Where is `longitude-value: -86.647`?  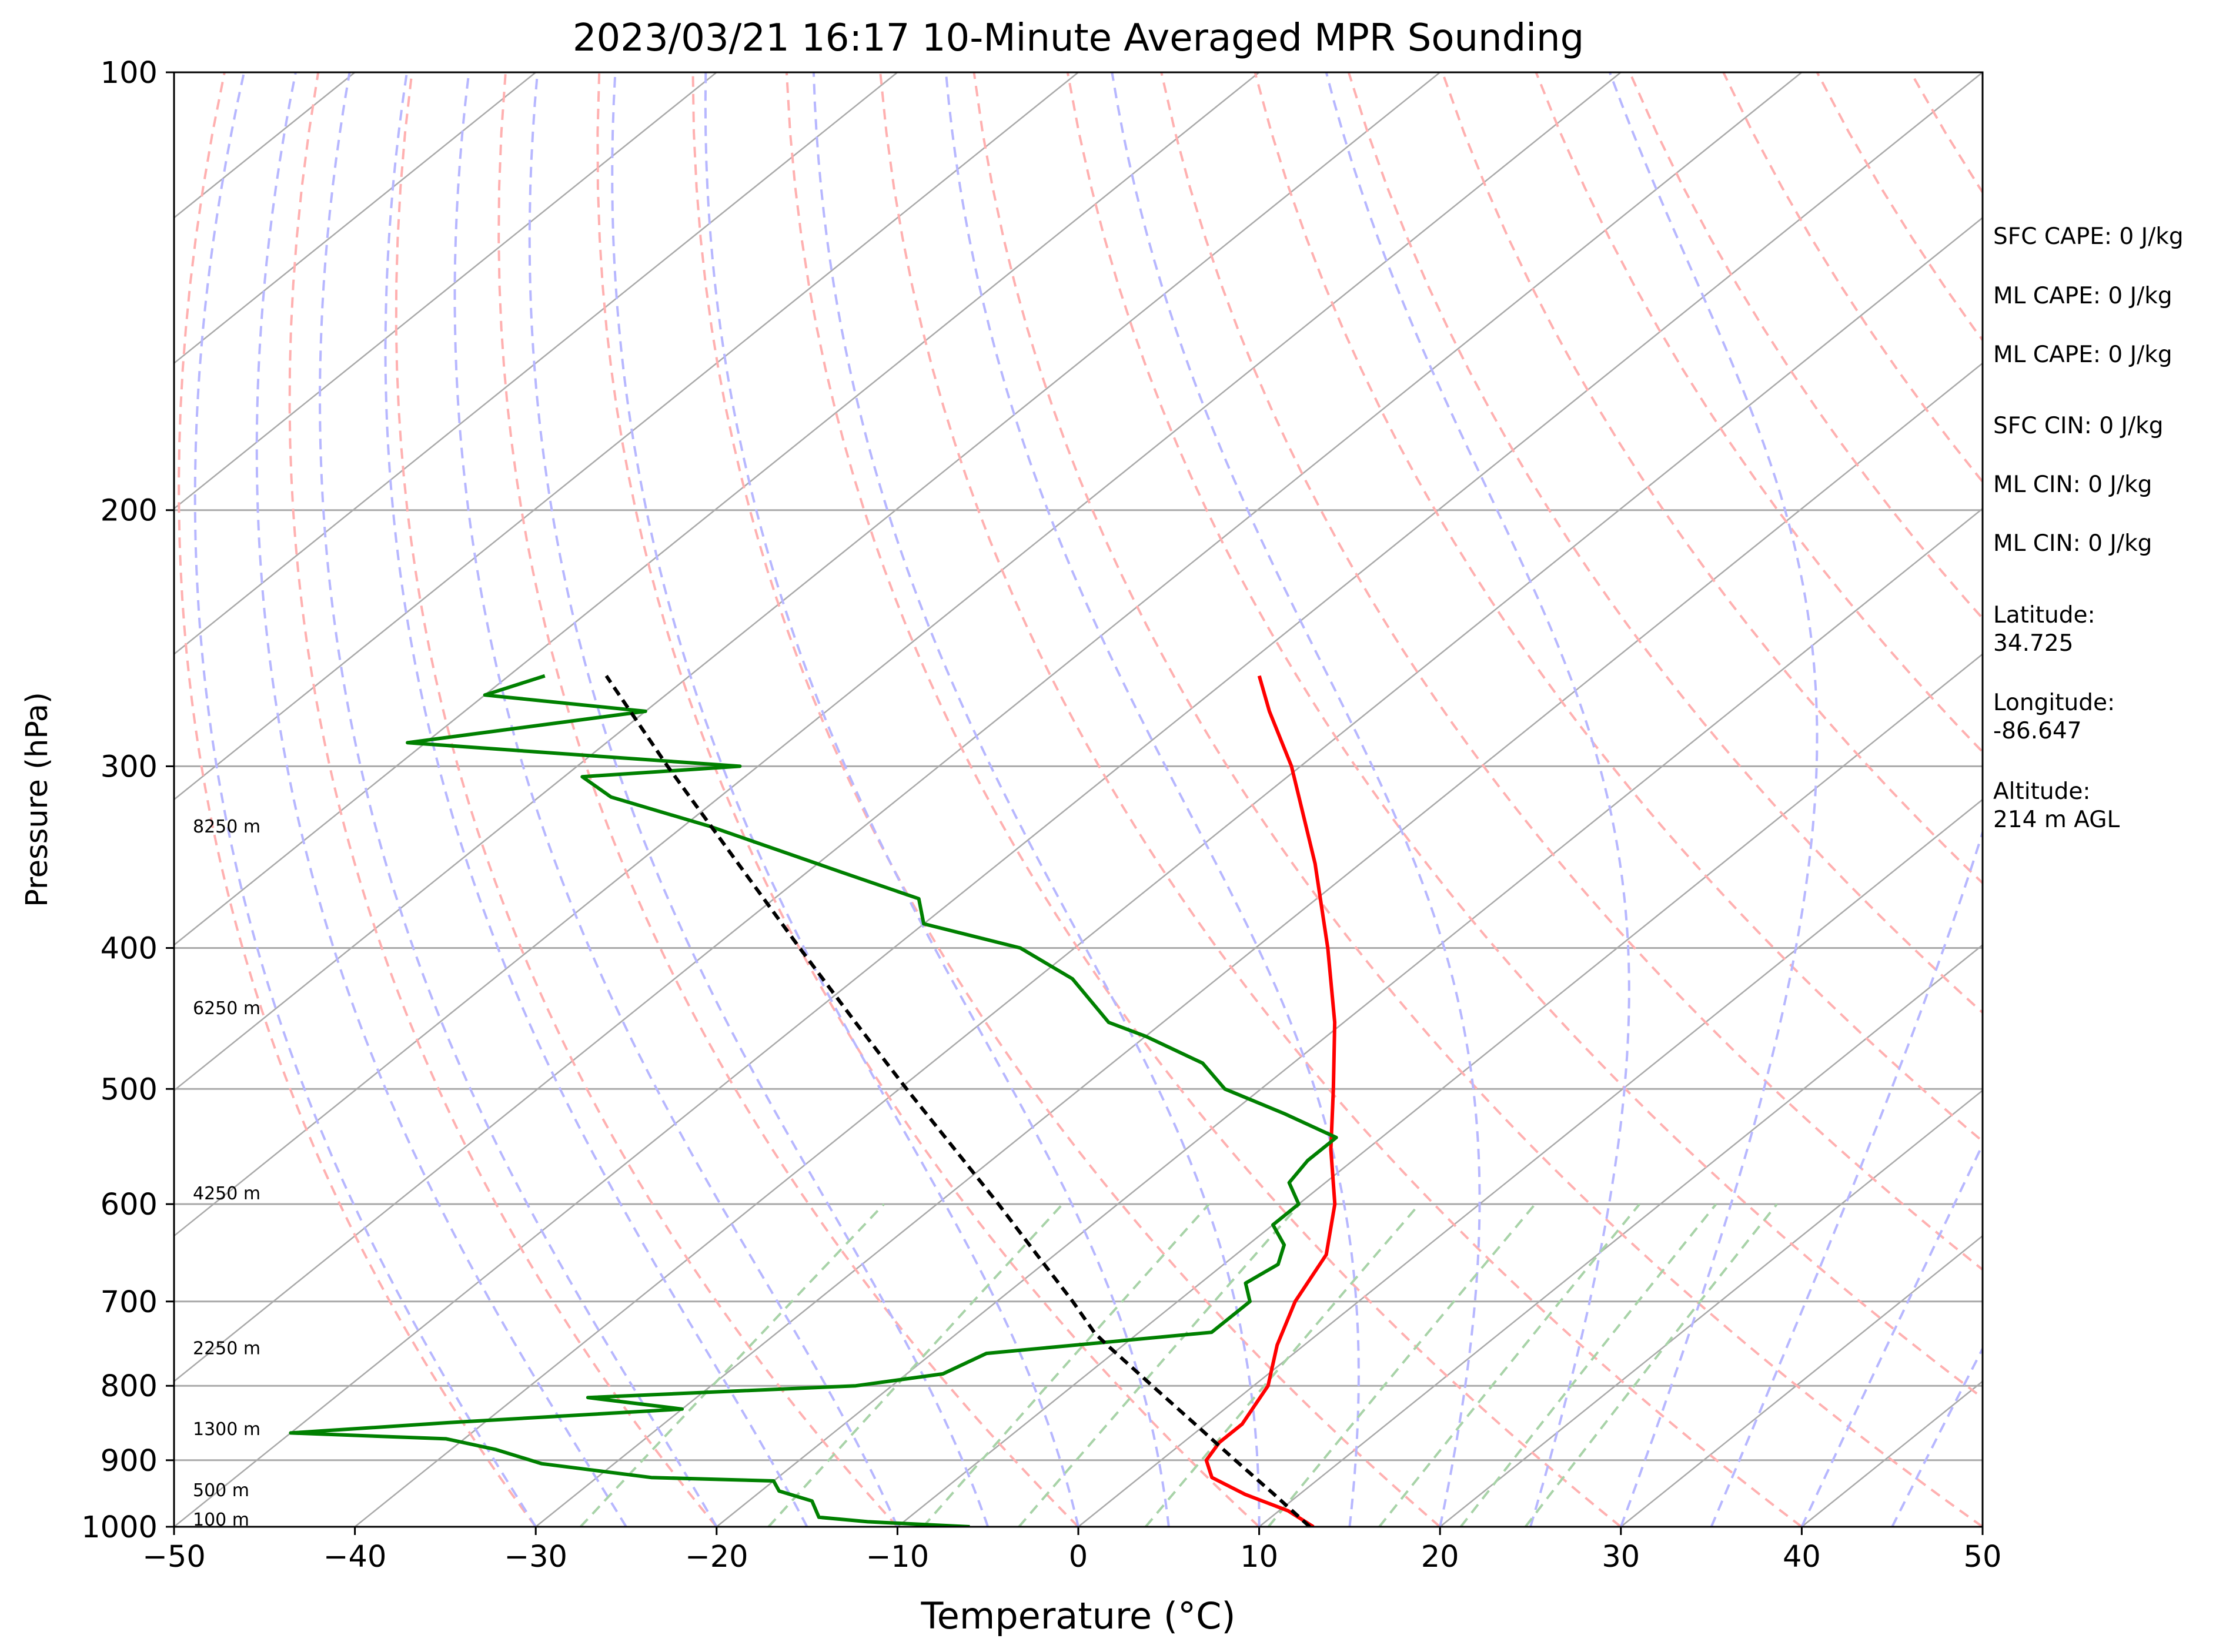
longitude-value: -86.647 is located at coordinates (2038, 731).